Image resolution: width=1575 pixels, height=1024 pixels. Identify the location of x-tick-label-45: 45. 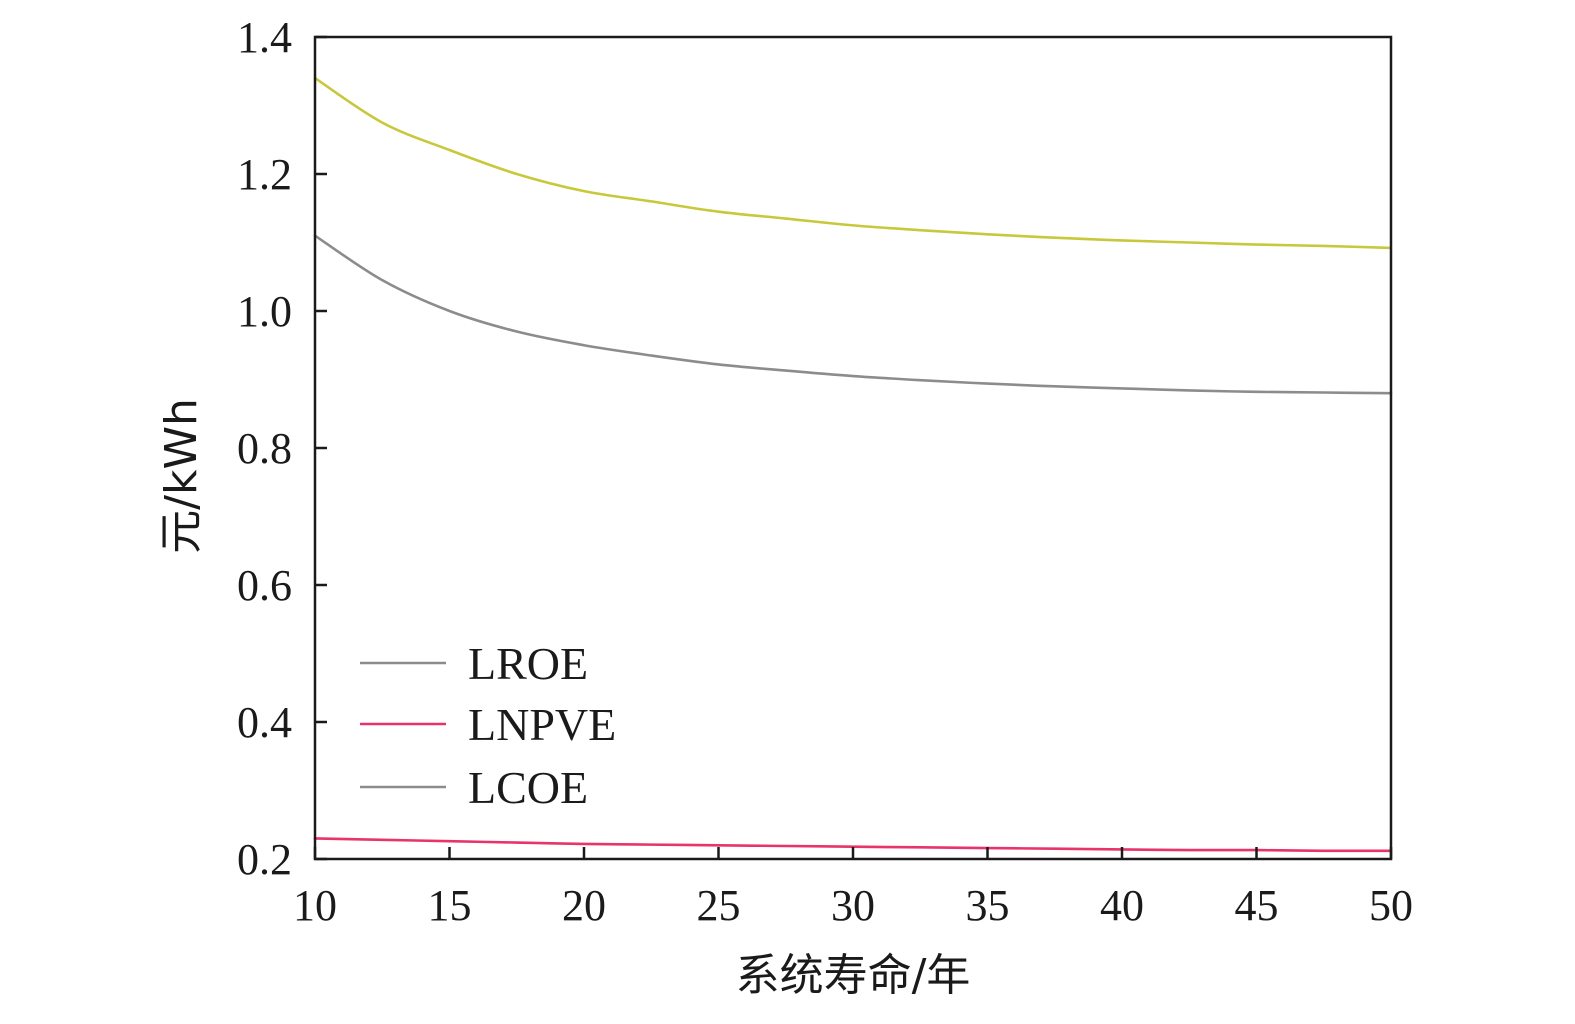
(1257, 905).